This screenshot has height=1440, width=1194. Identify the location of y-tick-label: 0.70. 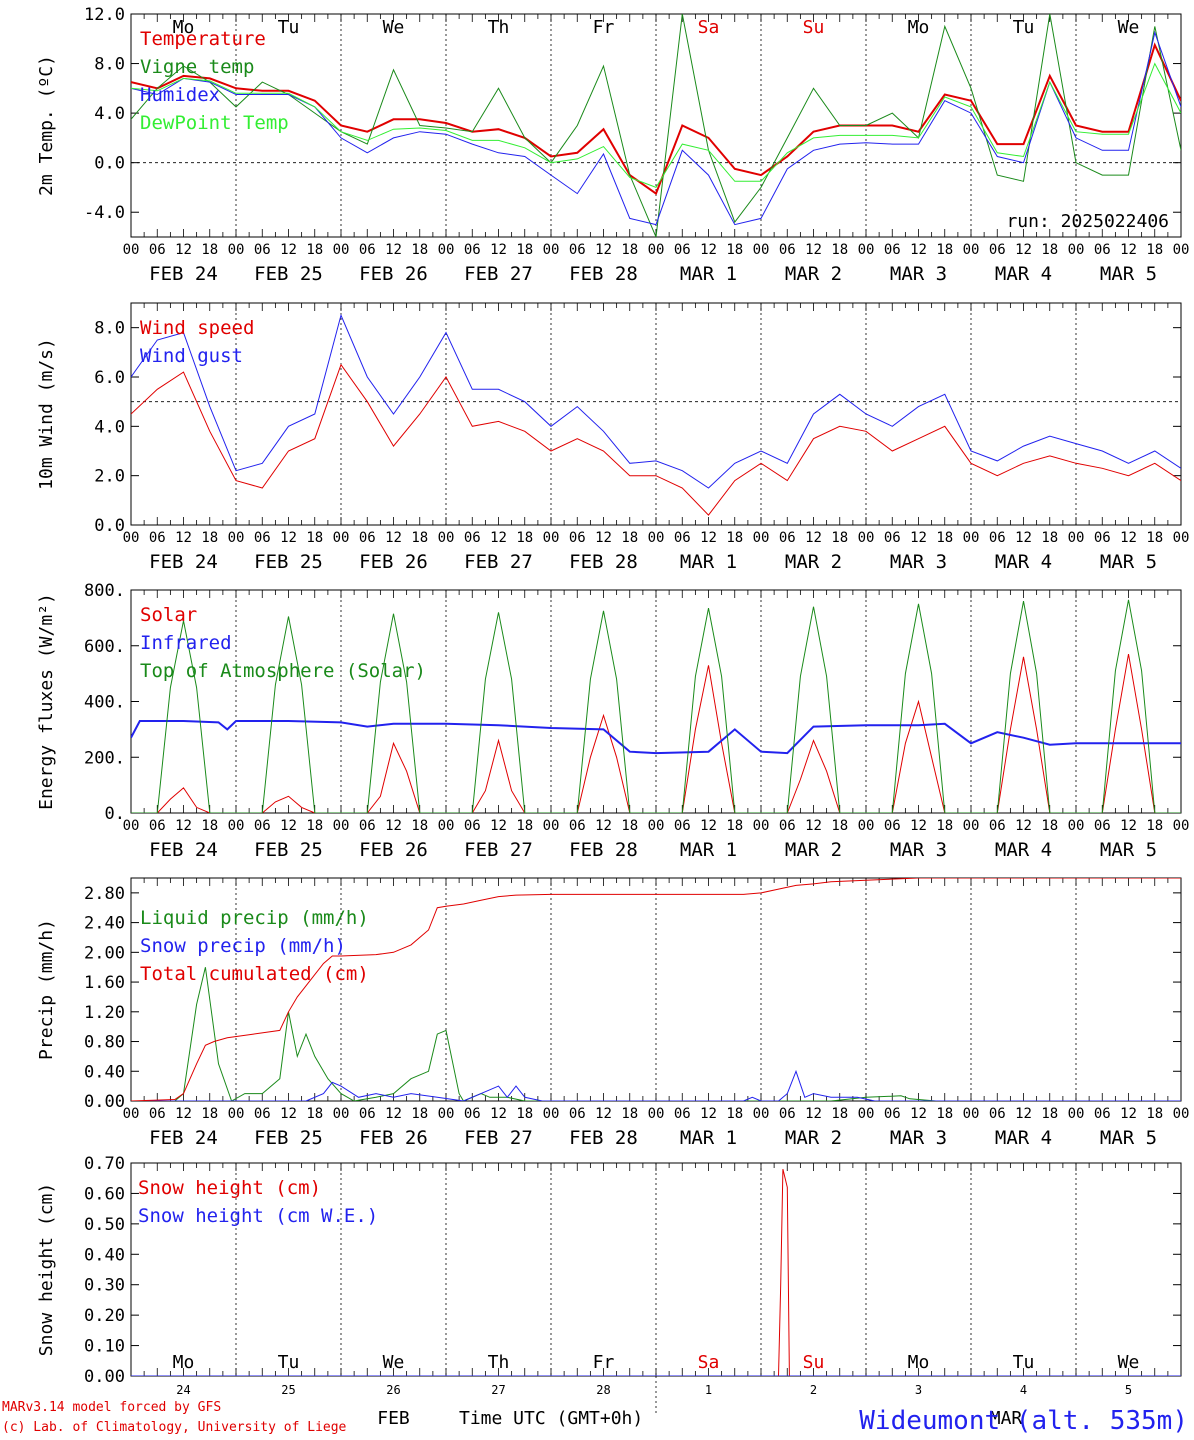
(104, 1164).